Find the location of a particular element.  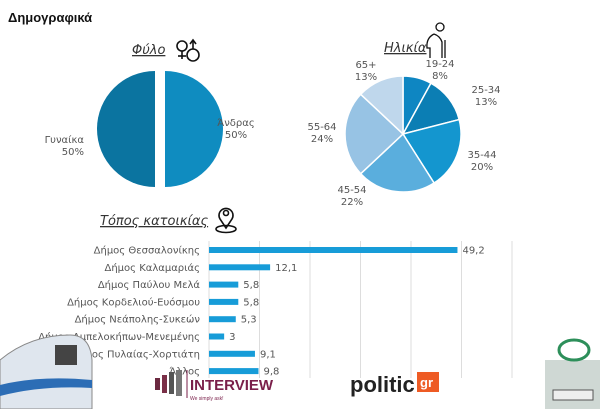

svg-text: politic is located at coordinates (382, 384).